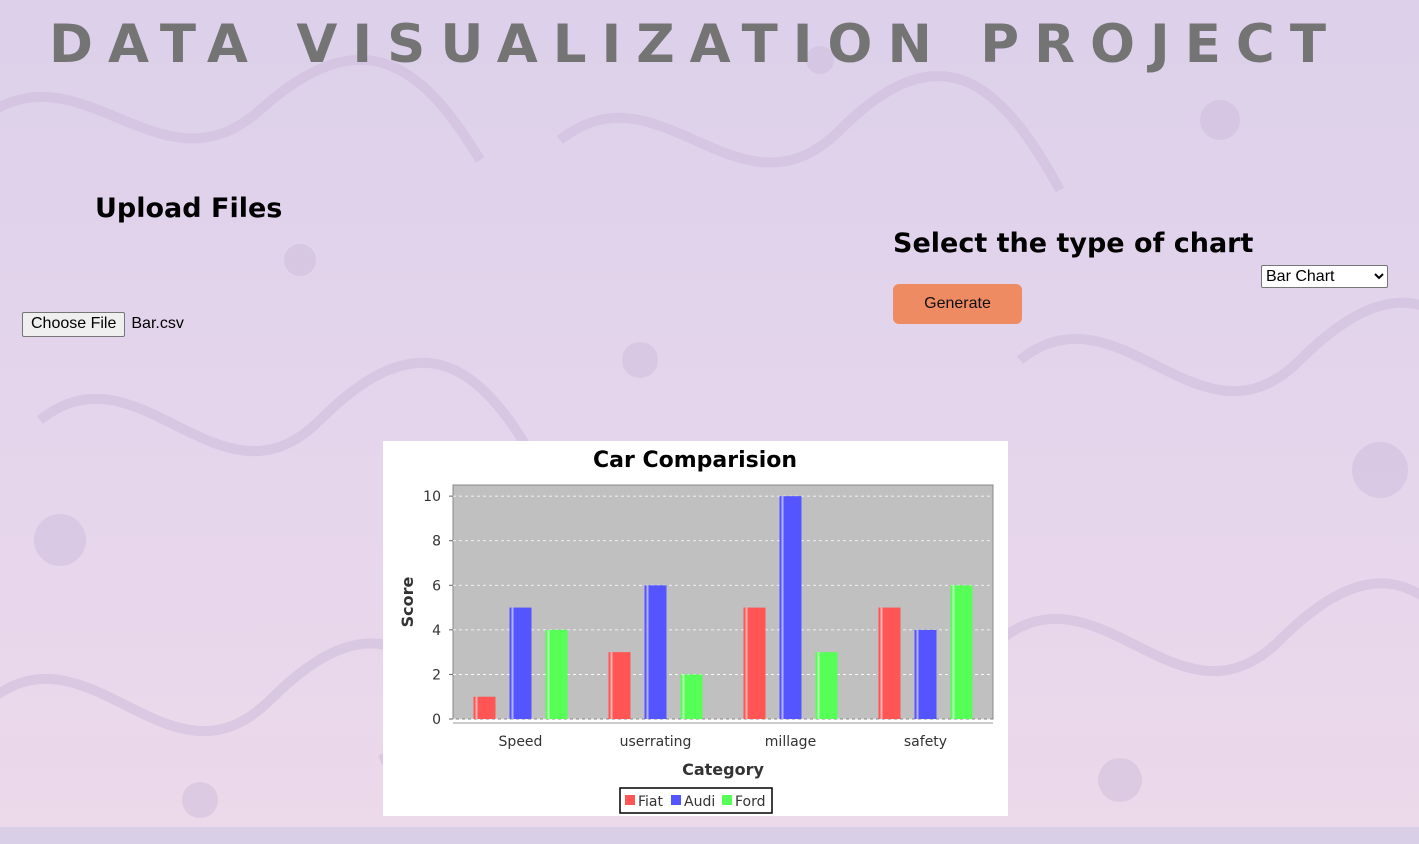 Image resolution: width=1419 pixels, height=844 pixels. I want to click on selected-file-name: Bar.csv, so click(157, 323).